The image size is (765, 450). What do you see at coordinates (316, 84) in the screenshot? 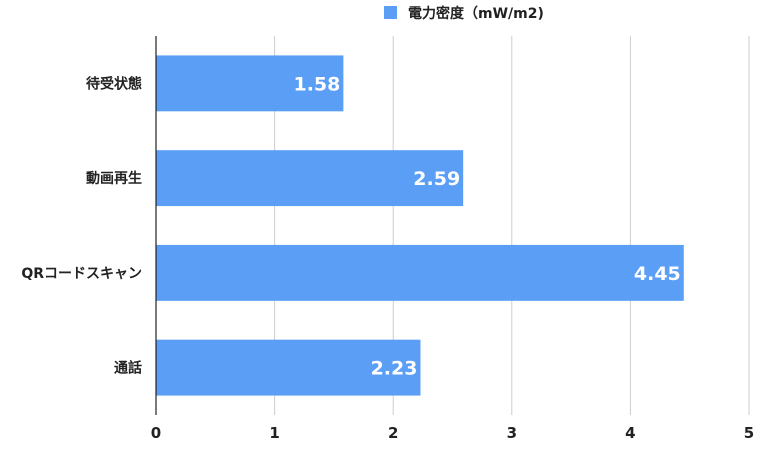
I see `data-label: 1.58` at bounding box center [316, 84].